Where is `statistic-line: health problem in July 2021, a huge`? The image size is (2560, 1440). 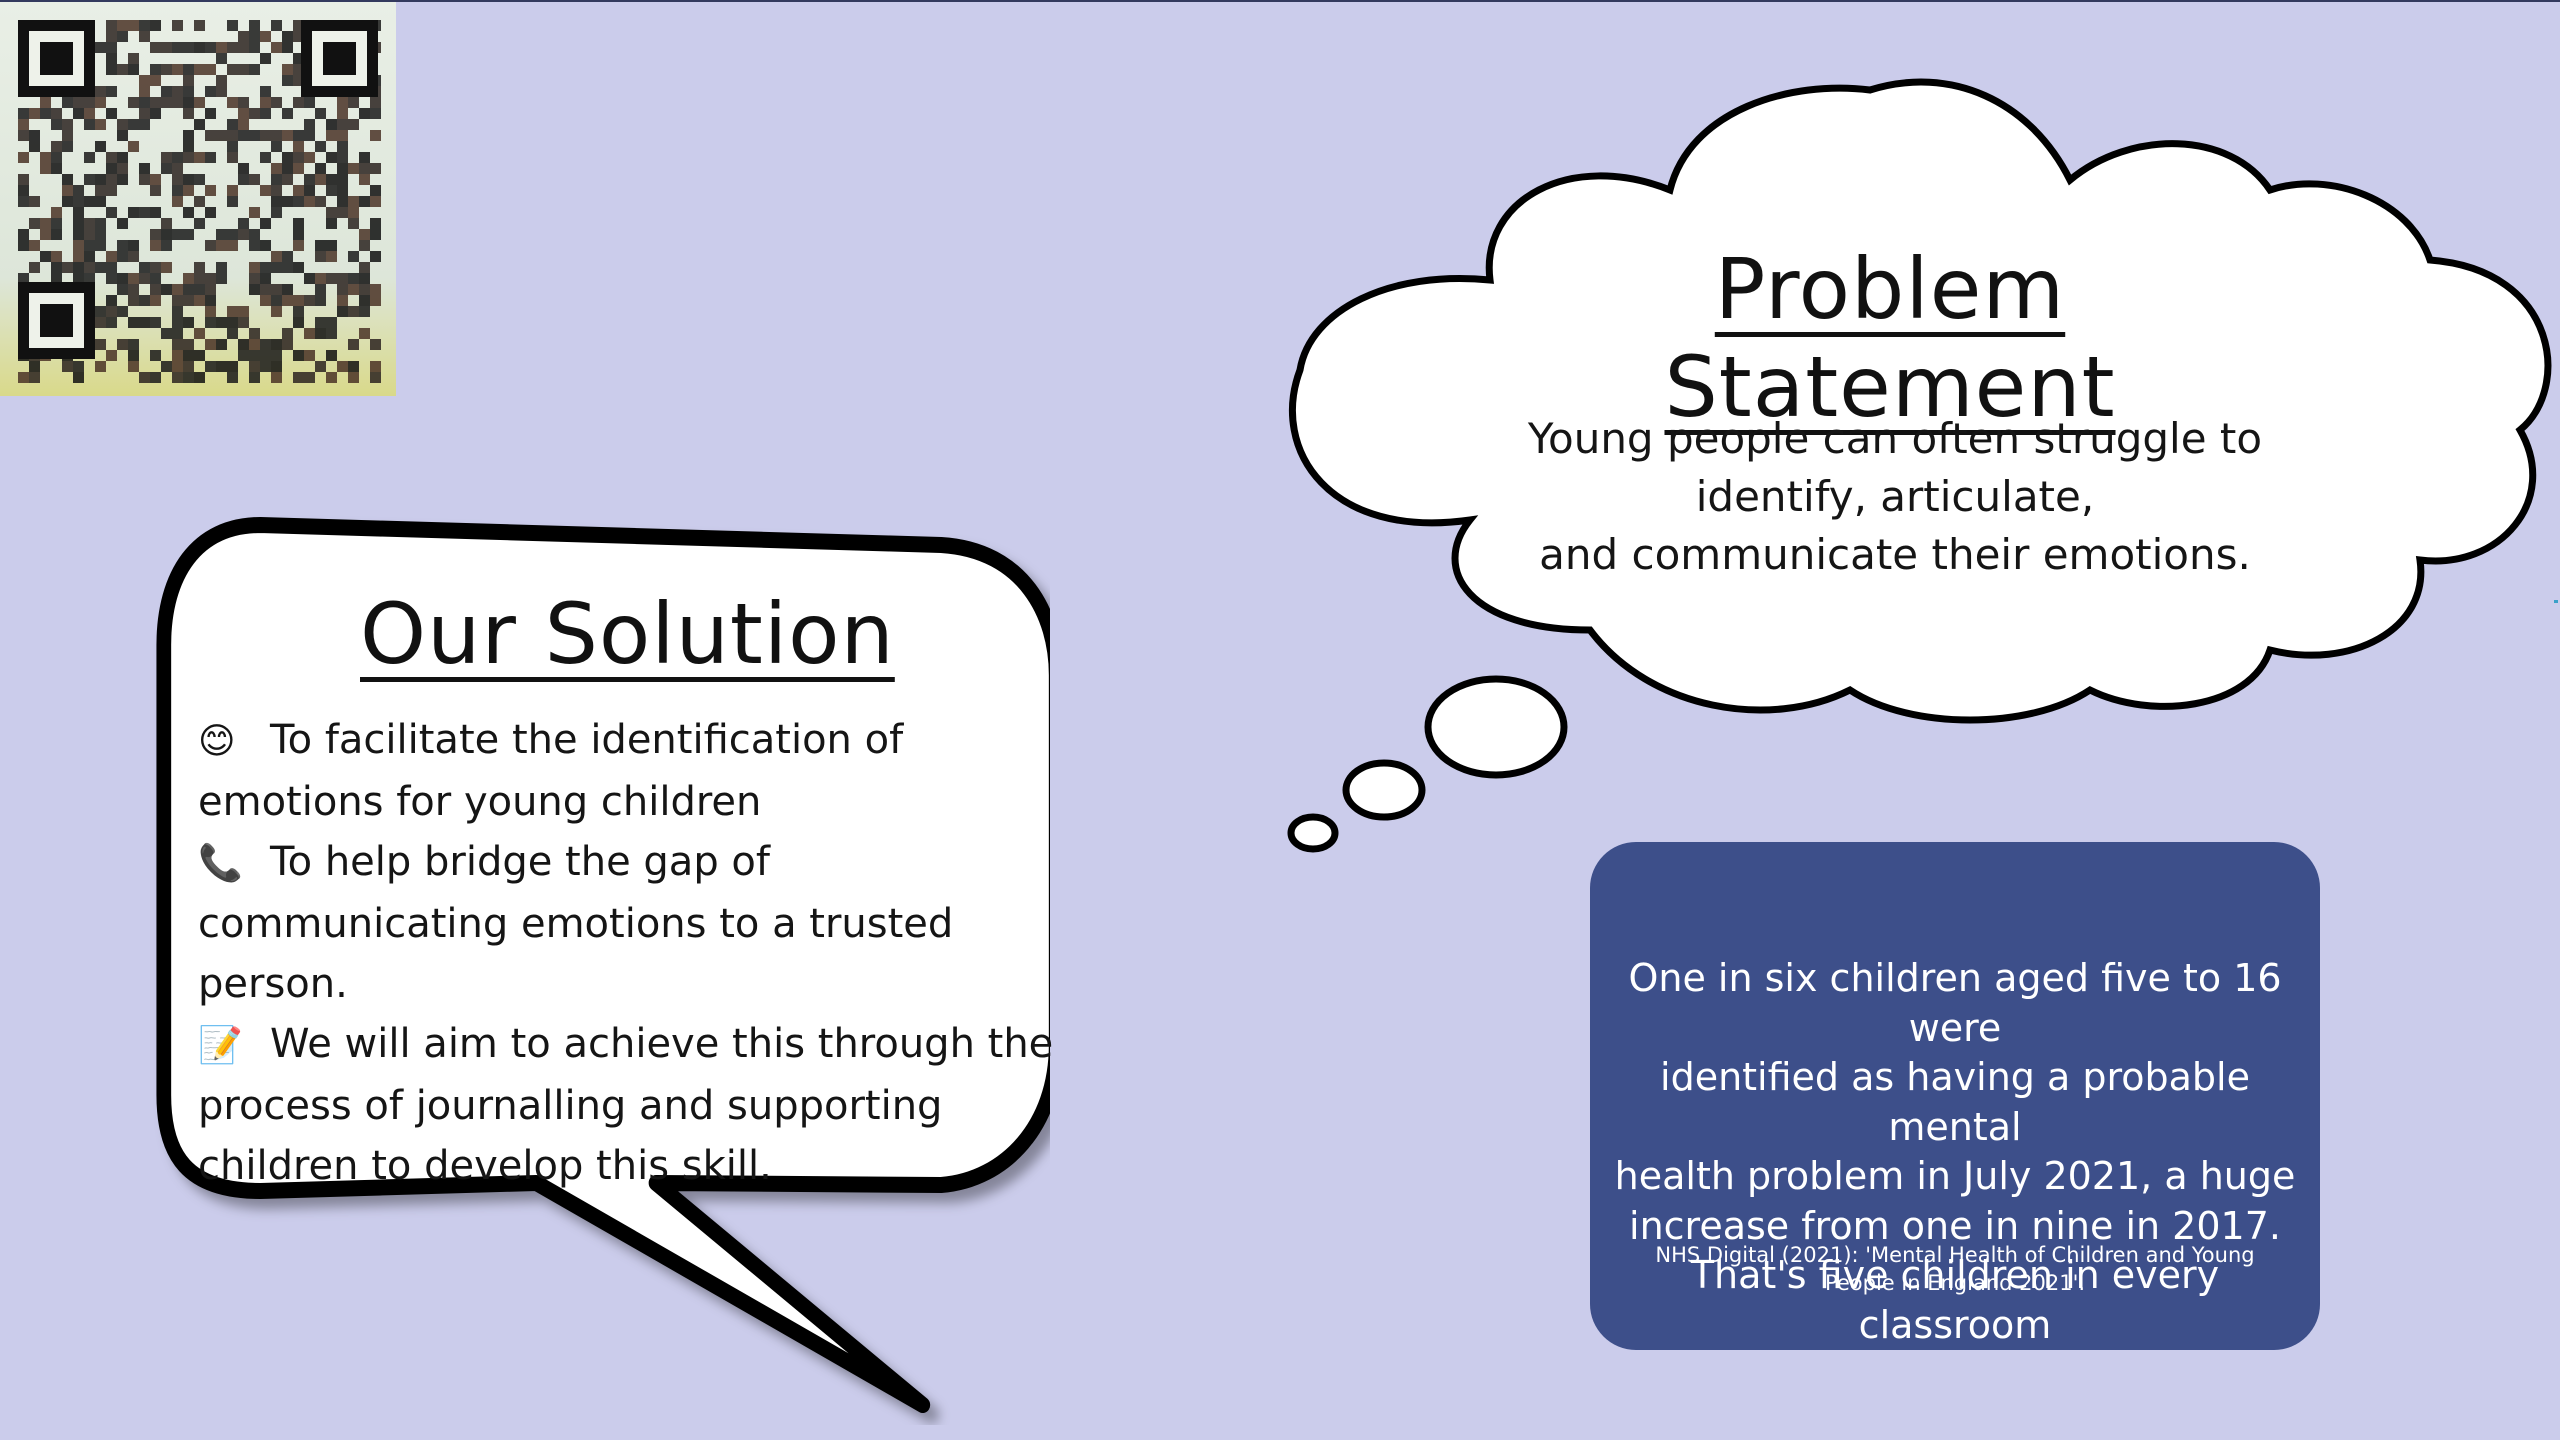 statistic-line: health problem in July 2021, a huge is located at coordinates (1955, 1176).